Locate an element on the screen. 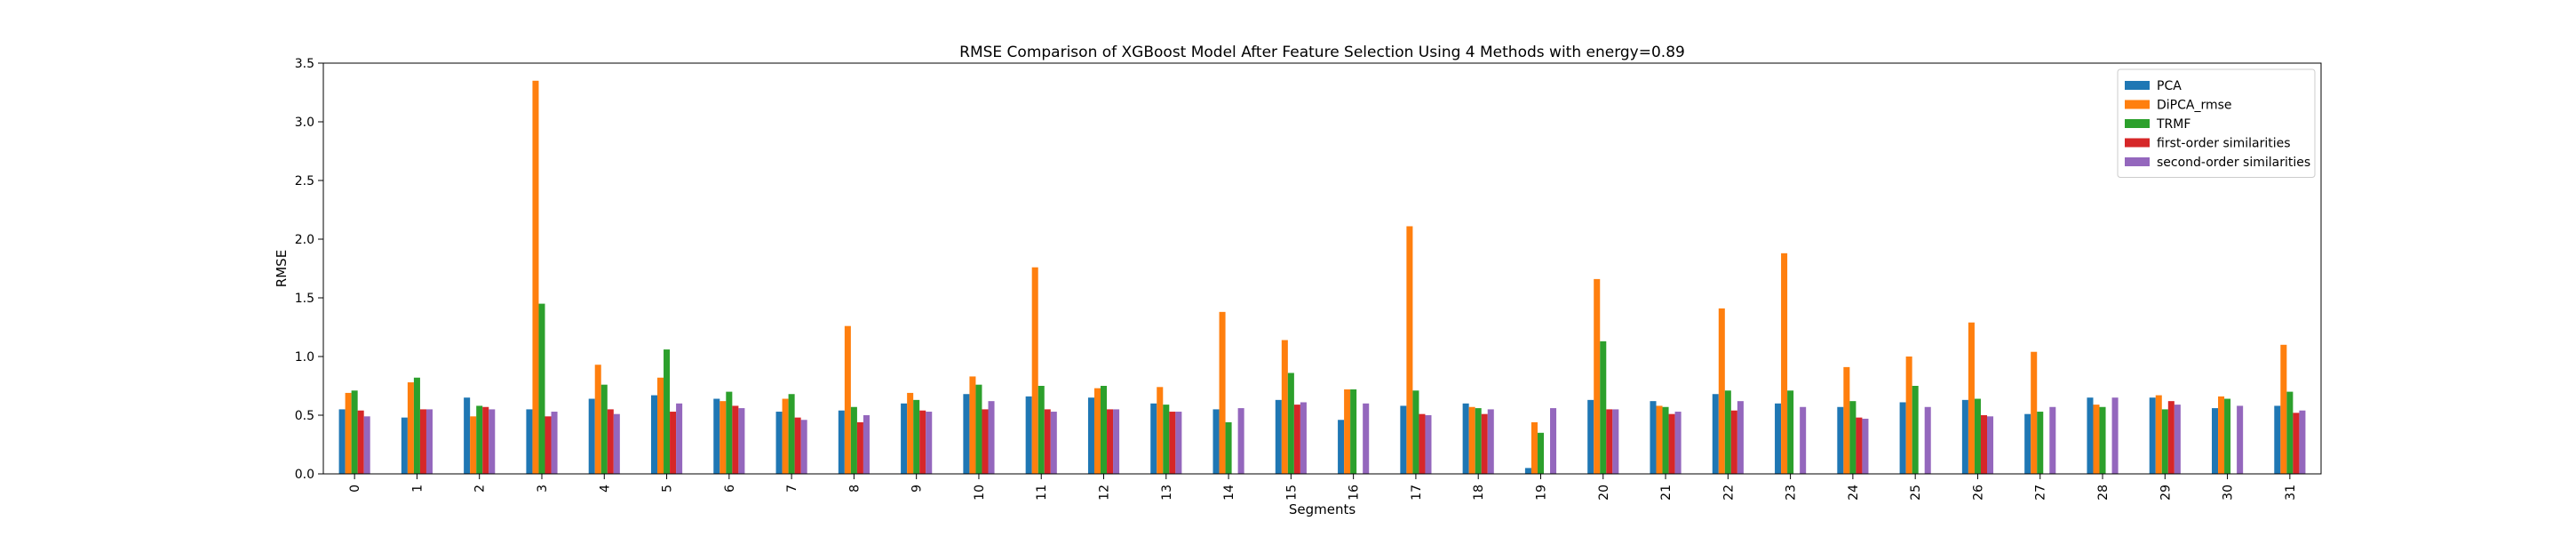  x-tick-label: 3 is located at coordinates (543, 489).